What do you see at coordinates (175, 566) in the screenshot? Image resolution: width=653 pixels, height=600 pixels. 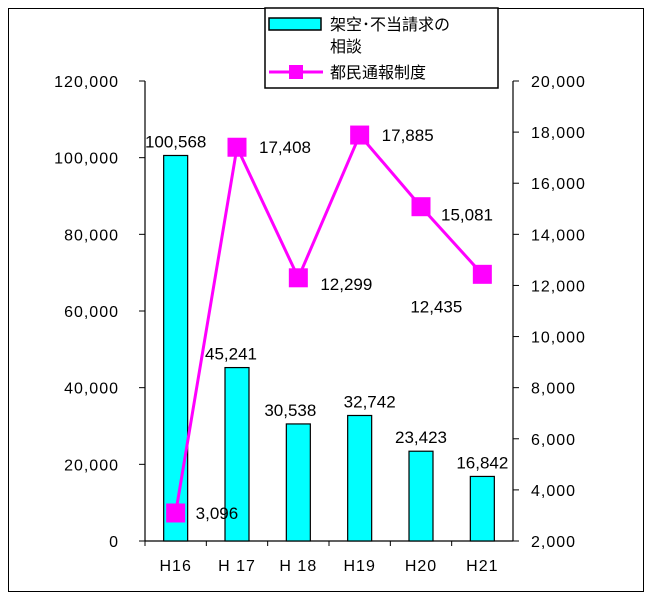 I see `x-axis-category-label: H16` at bounding box center [175, 566].